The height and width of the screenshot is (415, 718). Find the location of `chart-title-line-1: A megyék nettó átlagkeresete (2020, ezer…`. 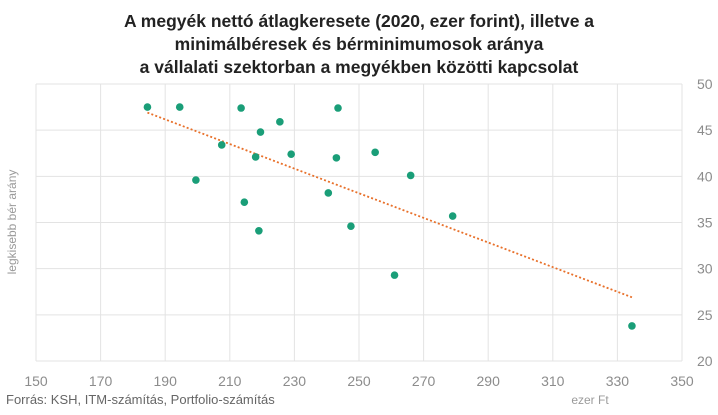

chart-title-line-1: A megyék nettó átlagkeresete (2020, ezer… is located at coordinates (359, 21).